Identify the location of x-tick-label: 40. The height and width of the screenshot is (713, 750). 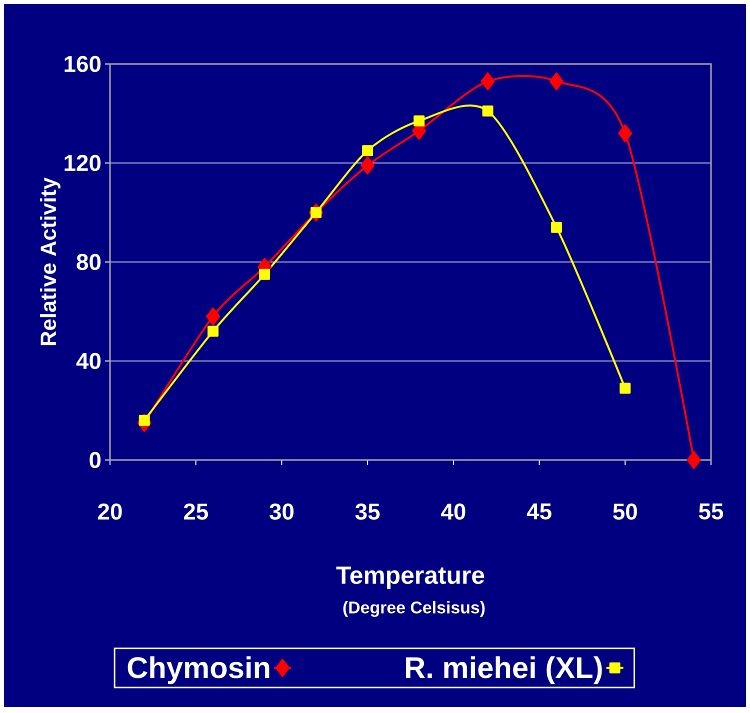
(453, 512).